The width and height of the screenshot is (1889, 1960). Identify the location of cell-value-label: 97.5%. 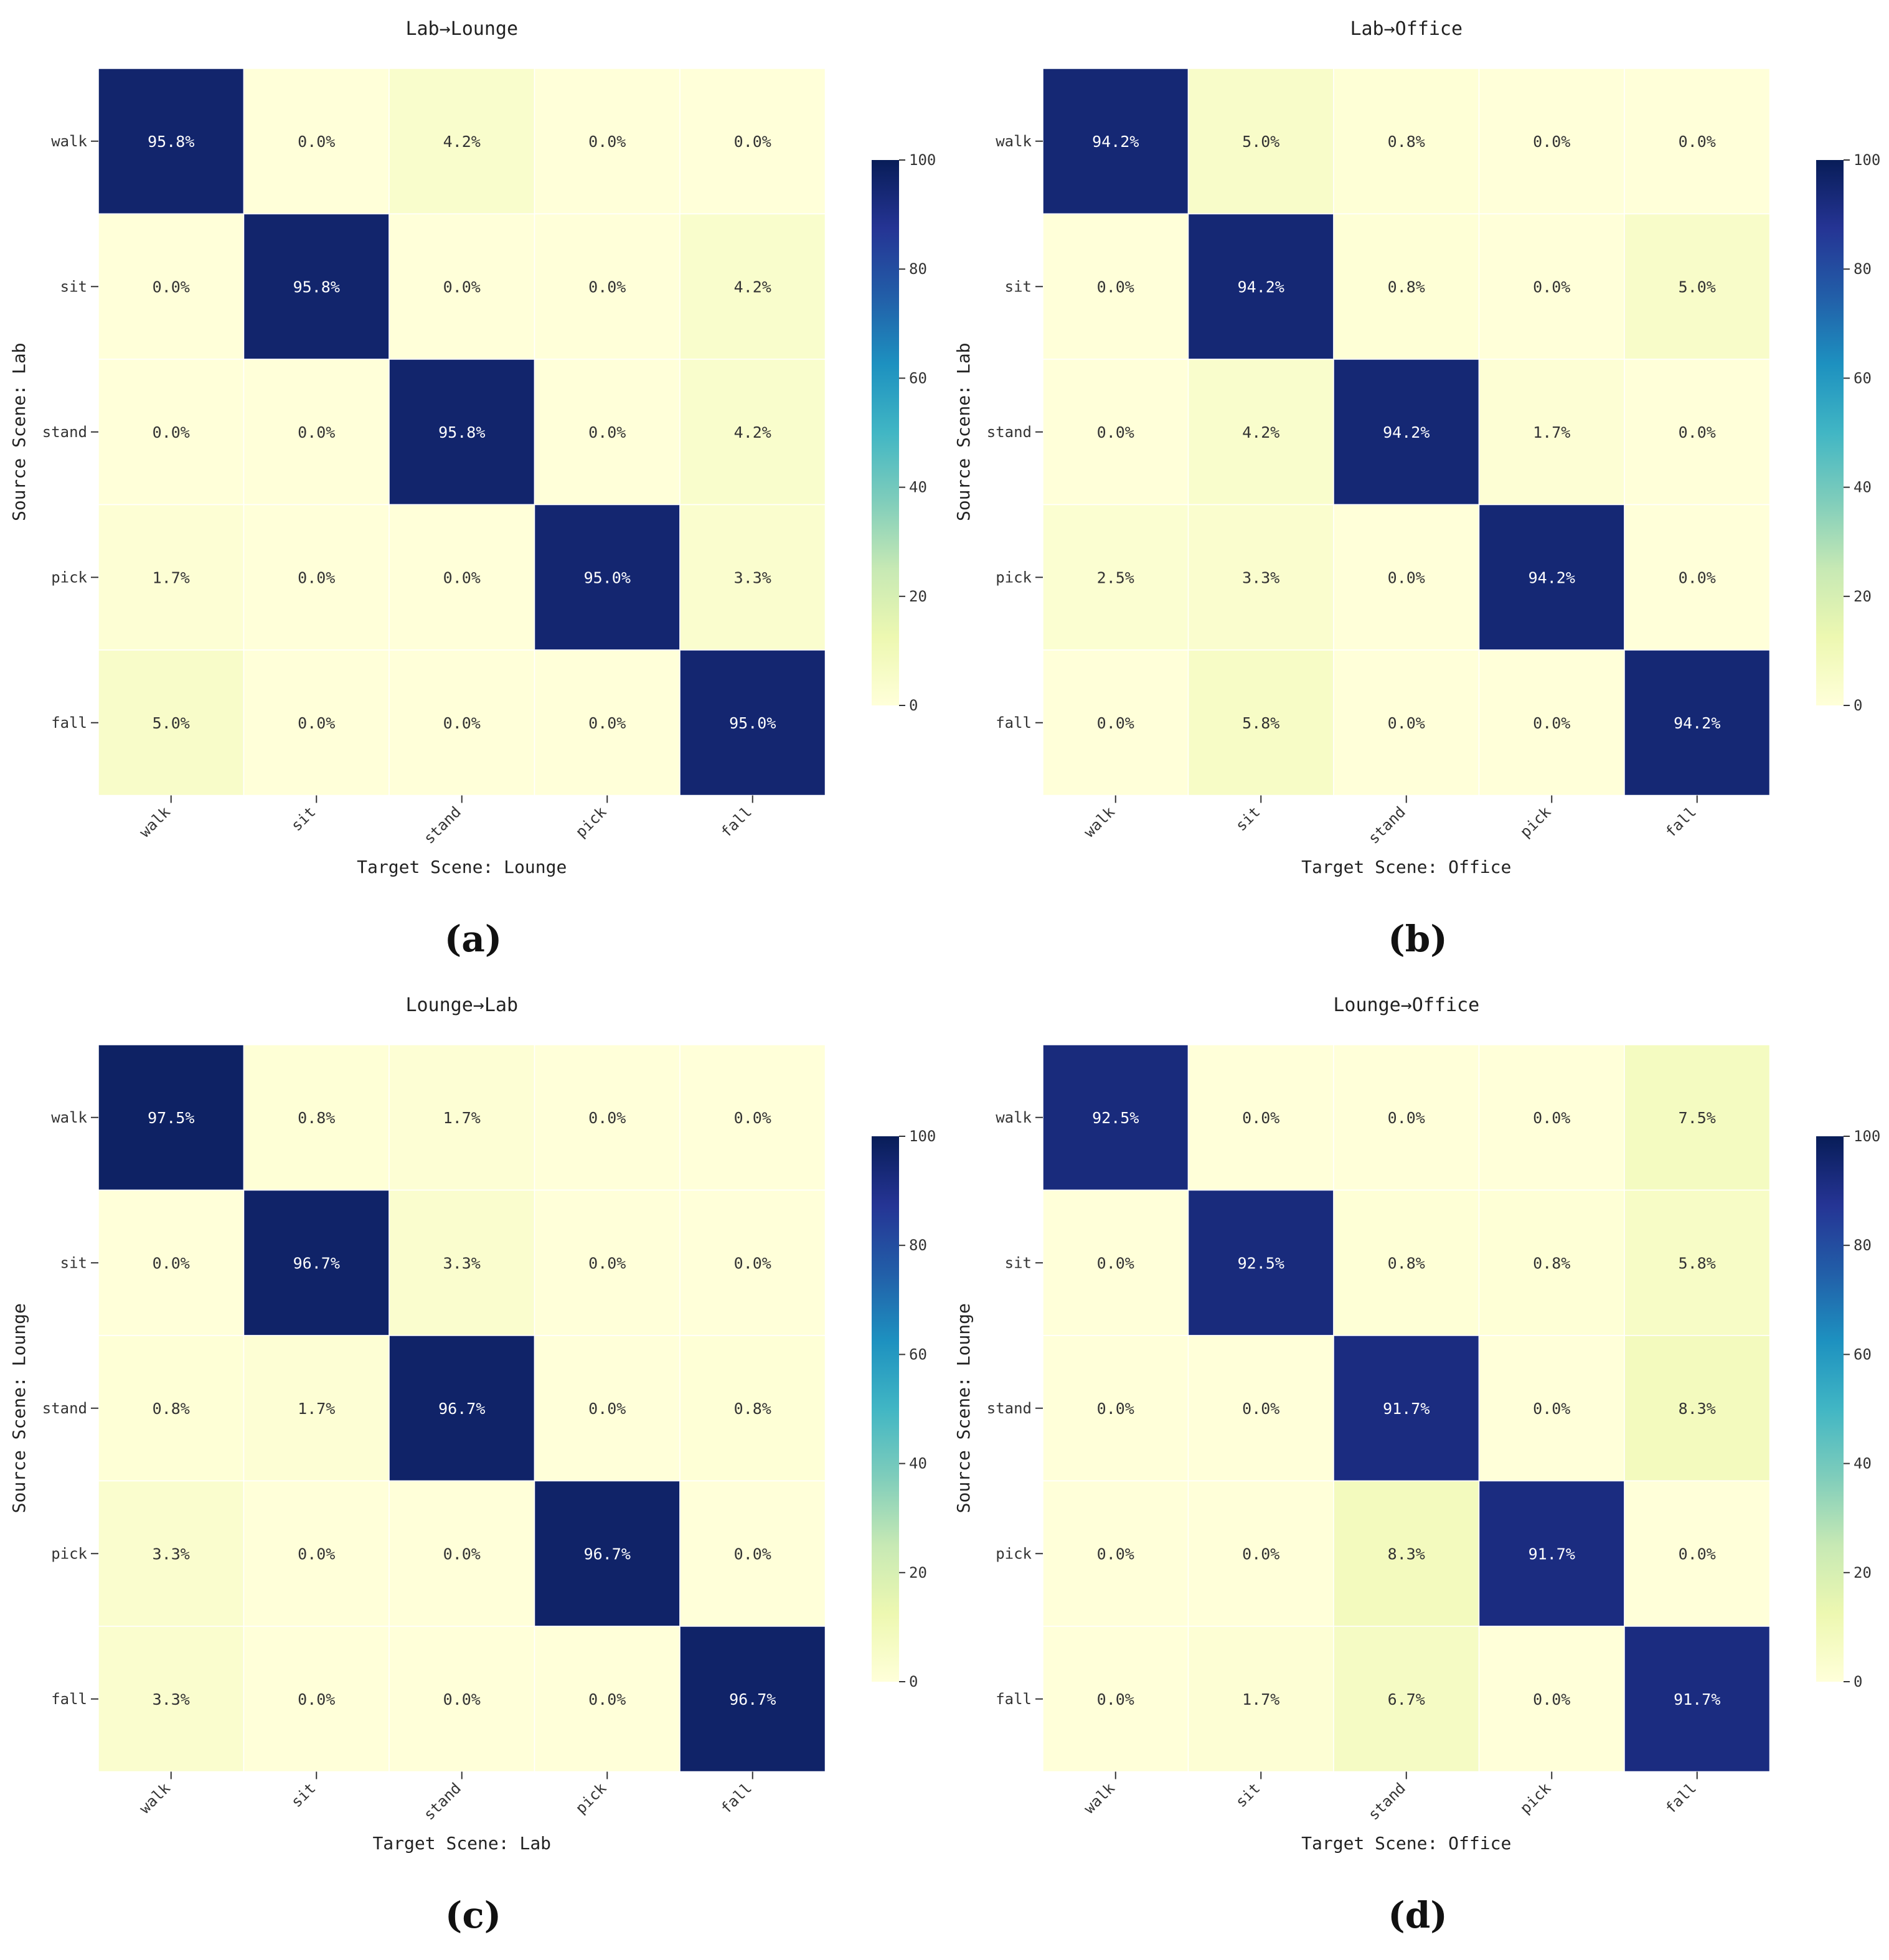
(171, 1118).